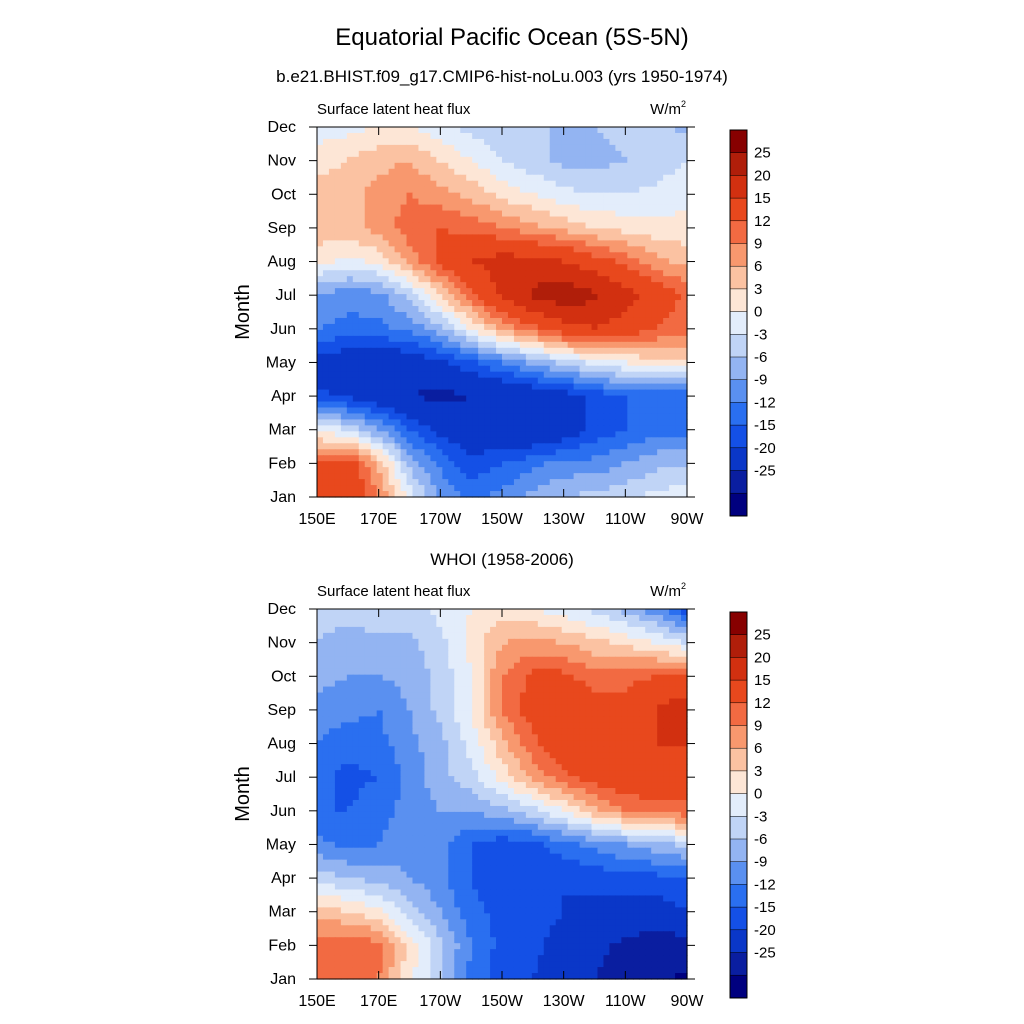  I want to click on y-tick-label: Jan, so click(283, 497).